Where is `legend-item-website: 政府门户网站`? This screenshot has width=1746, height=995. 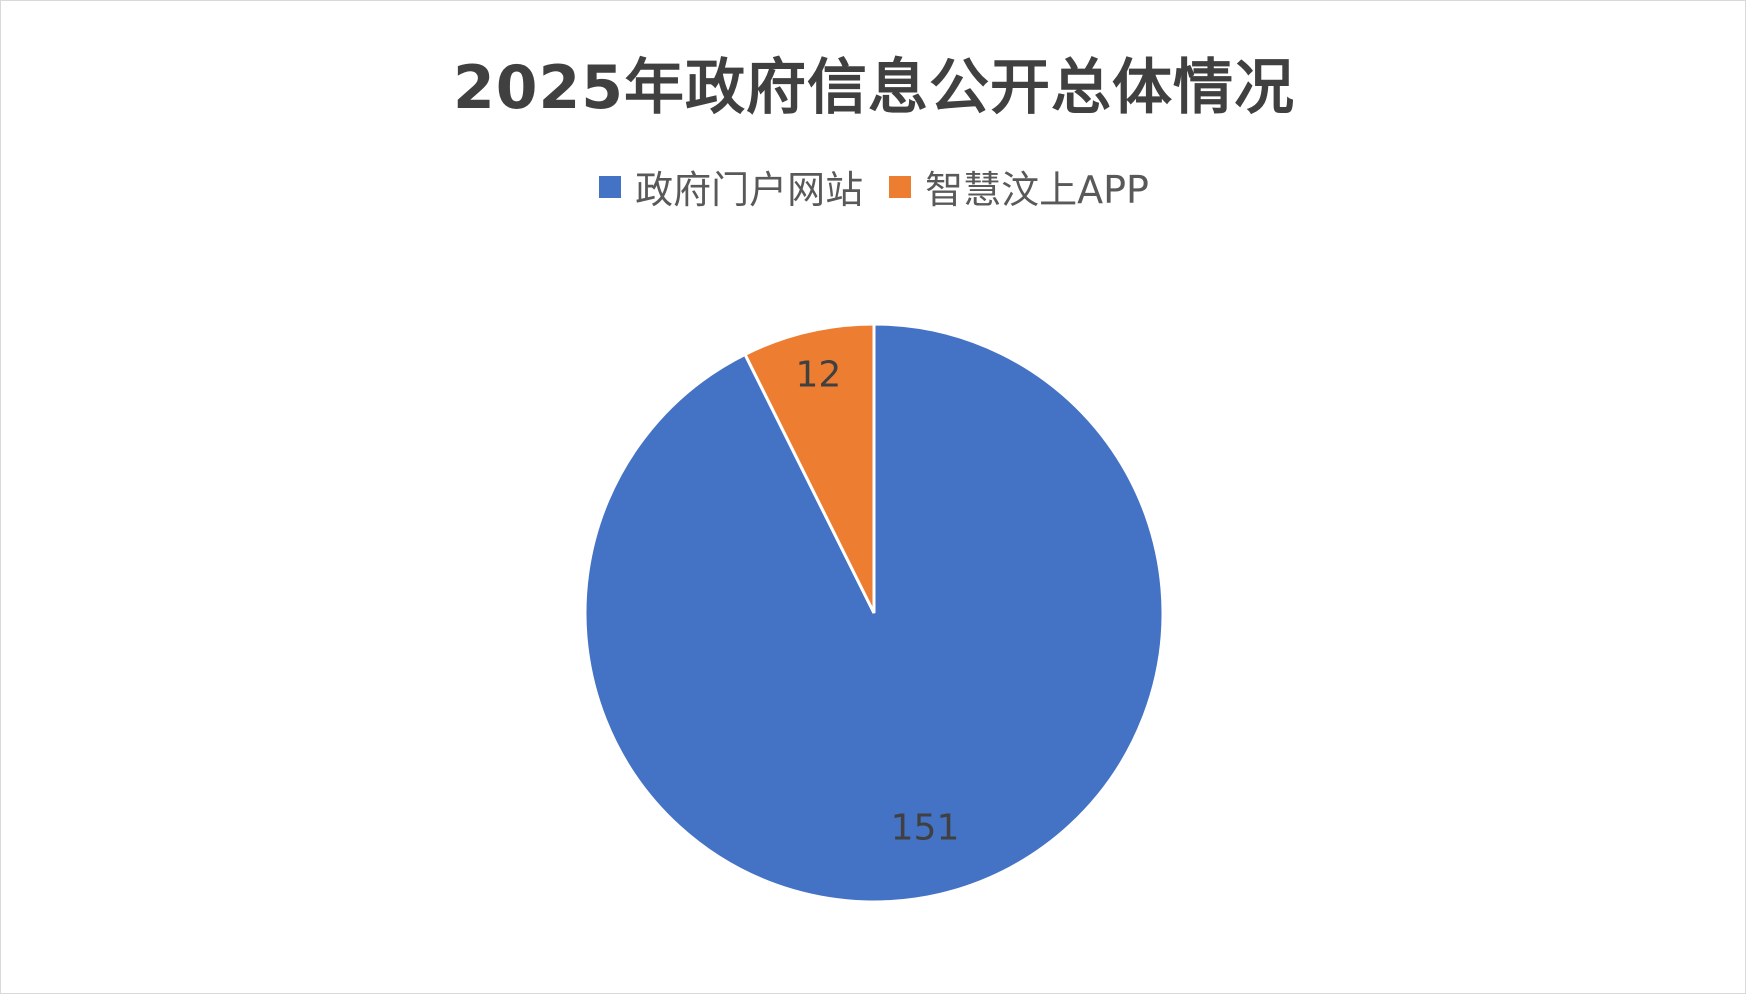 legend-item-website: 政府门户网站 is located at coordinates (731, 186).